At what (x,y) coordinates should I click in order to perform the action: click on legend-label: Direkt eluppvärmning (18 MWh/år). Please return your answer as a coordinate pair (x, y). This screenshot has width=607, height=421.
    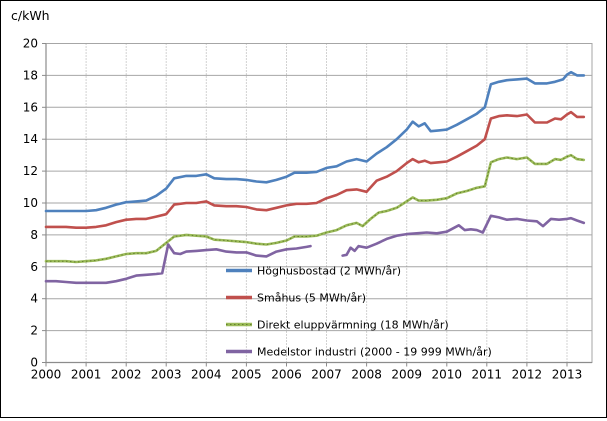
    Looking at the image, I should click on (353, 325).